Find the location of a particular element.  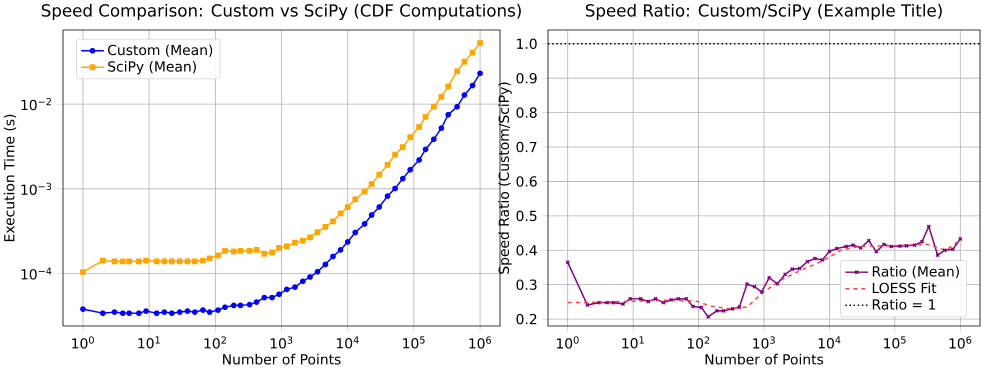

y-tick-label: 0.7 is located at coordinates (526, 147).